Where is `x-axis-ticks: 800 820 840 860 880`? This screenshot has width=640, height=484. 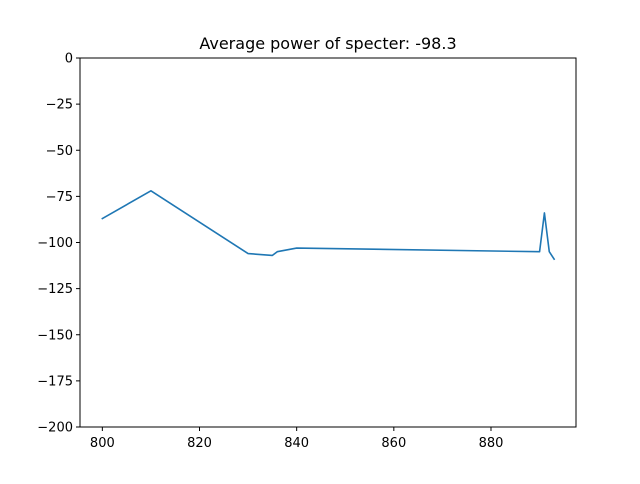 x-axis-ticks: 800 820 840 860 880 is located at coordinates (296, 439).